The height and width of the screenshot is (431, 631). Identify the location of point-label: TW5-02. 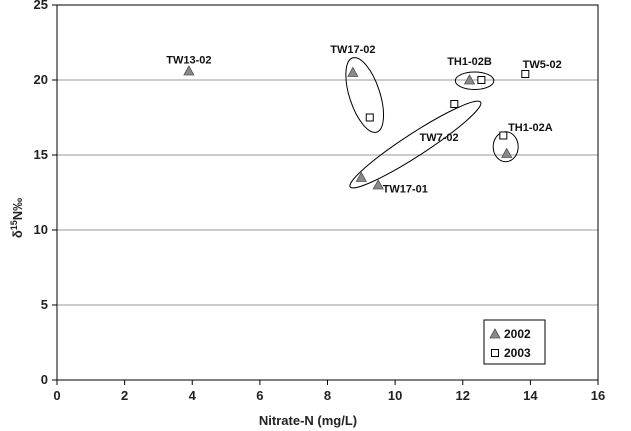
(542, 65).